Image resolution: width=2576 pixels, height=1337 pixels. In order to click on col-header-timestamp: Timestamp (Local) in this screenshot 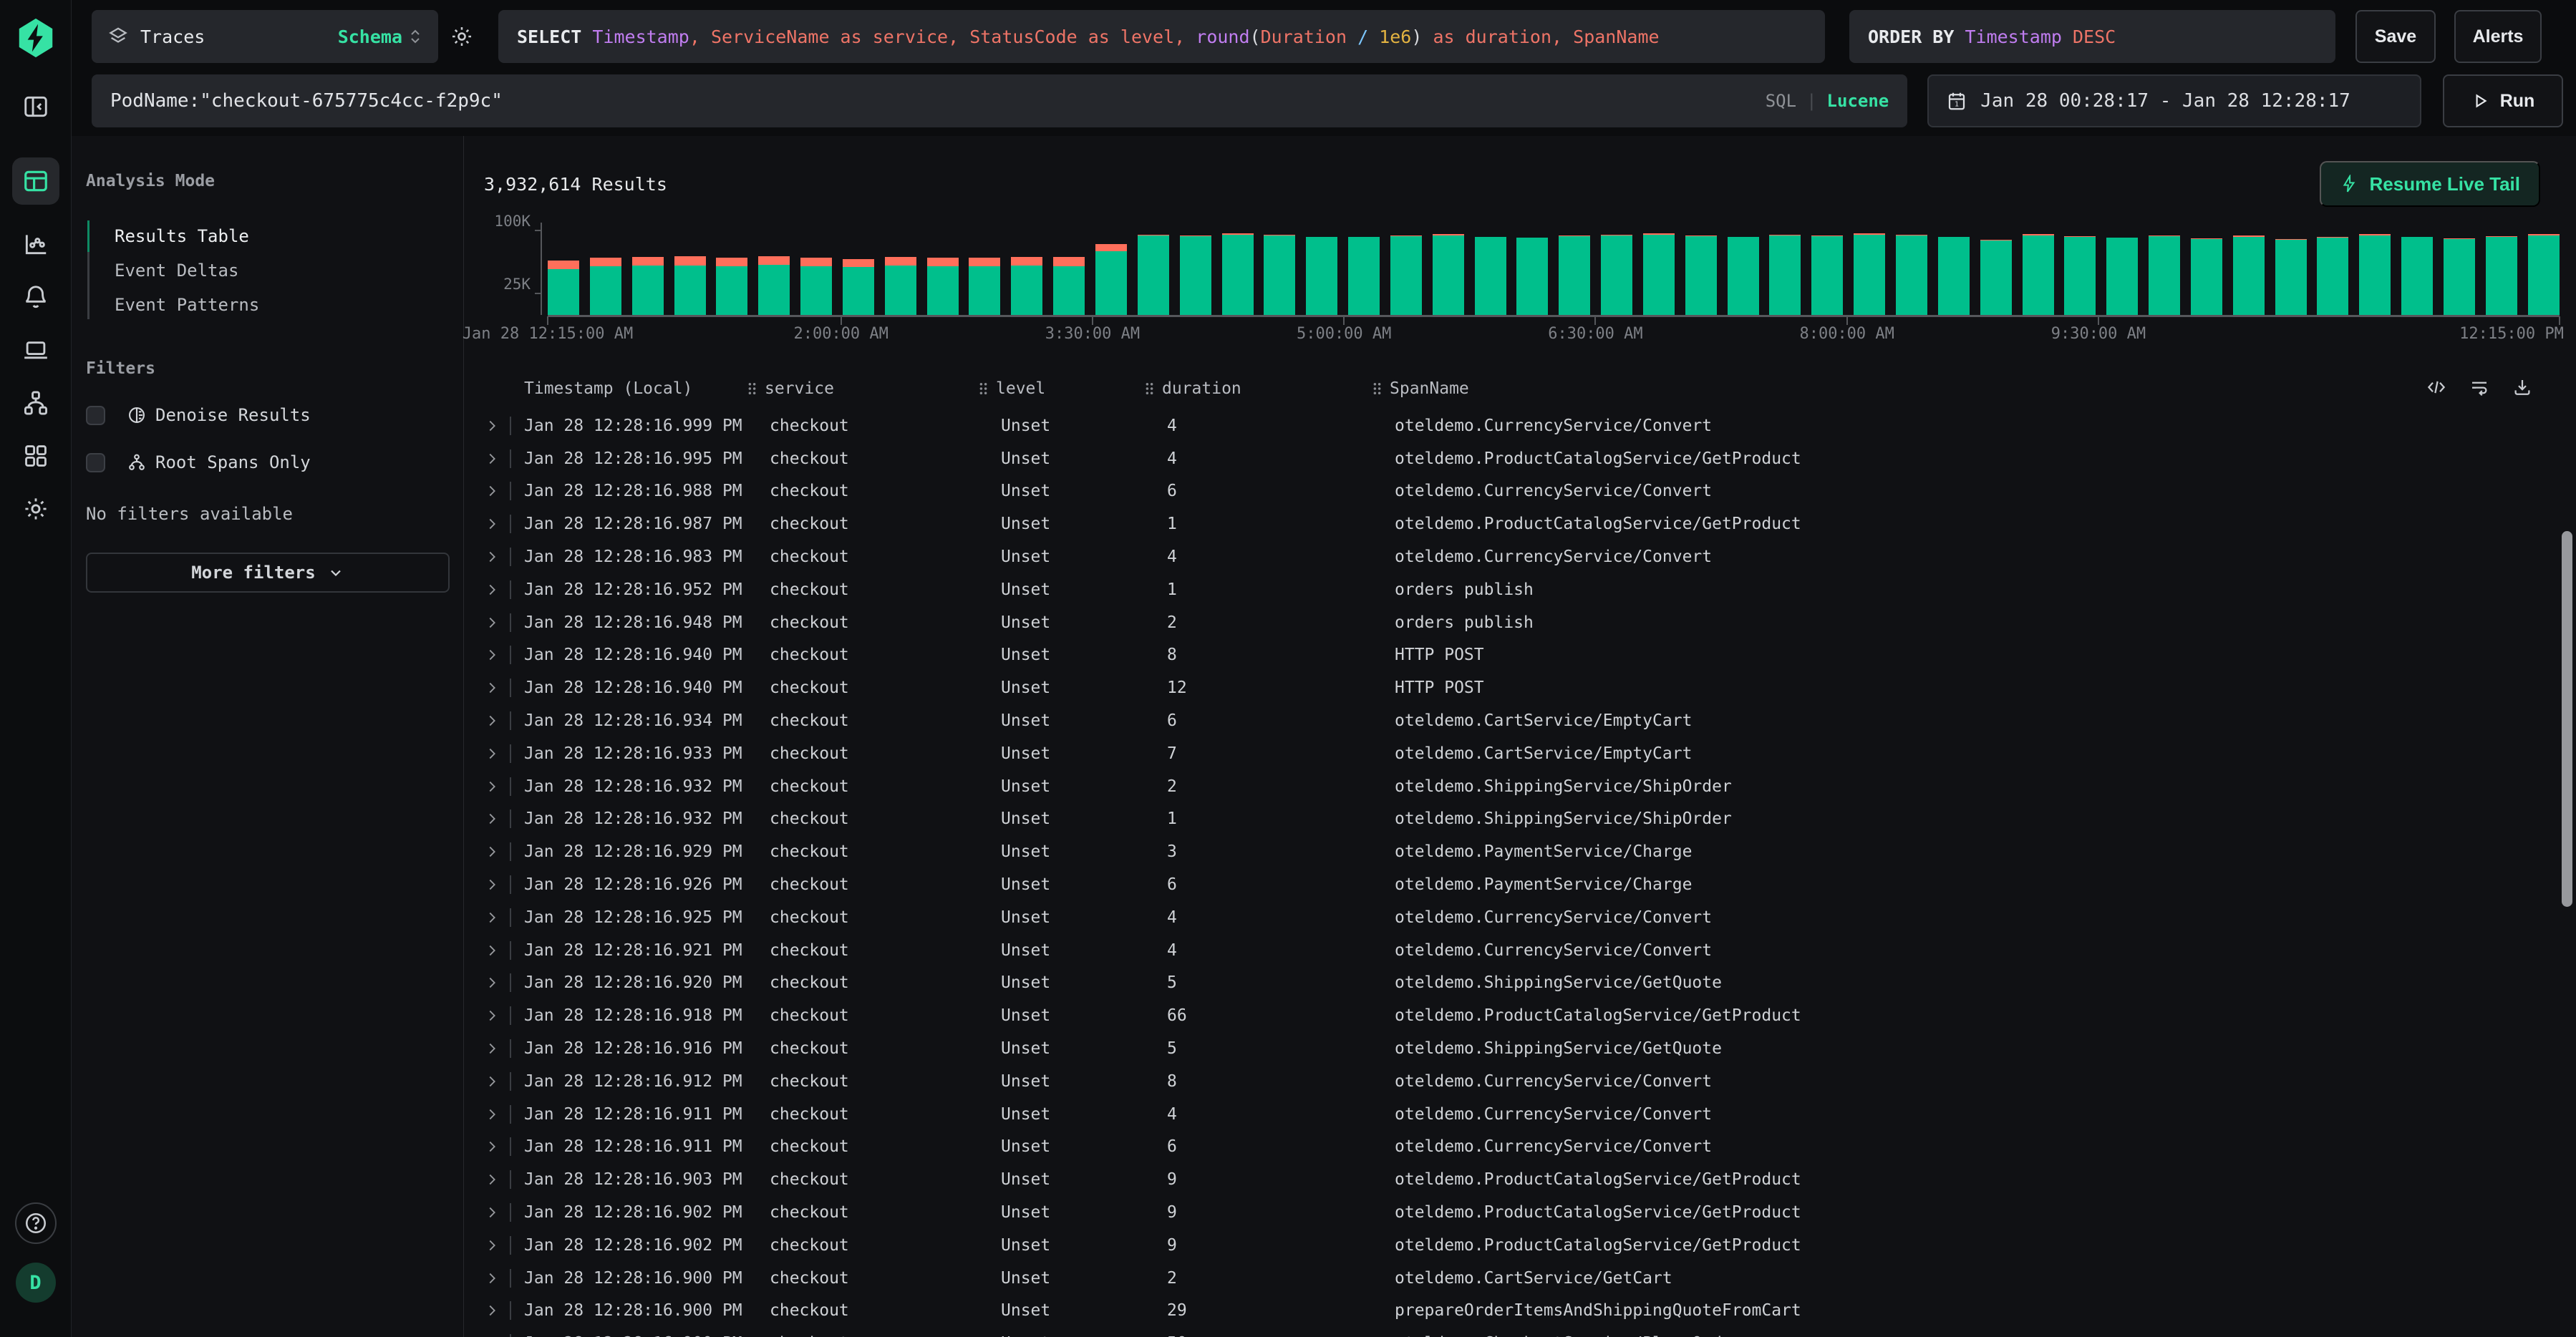, I will do `click(608, 388)`.